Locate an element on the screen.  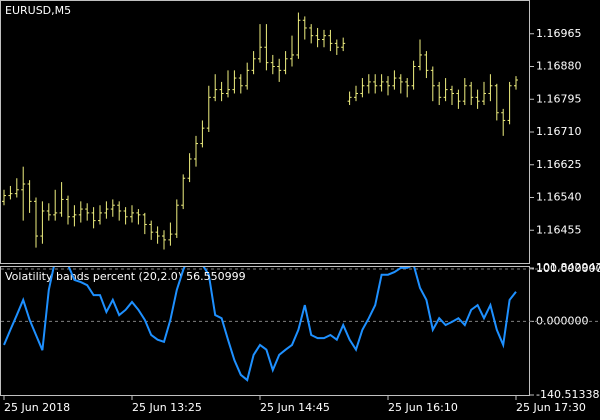
y-tick-label: 1.16795 is located at coordinates (559, 98).